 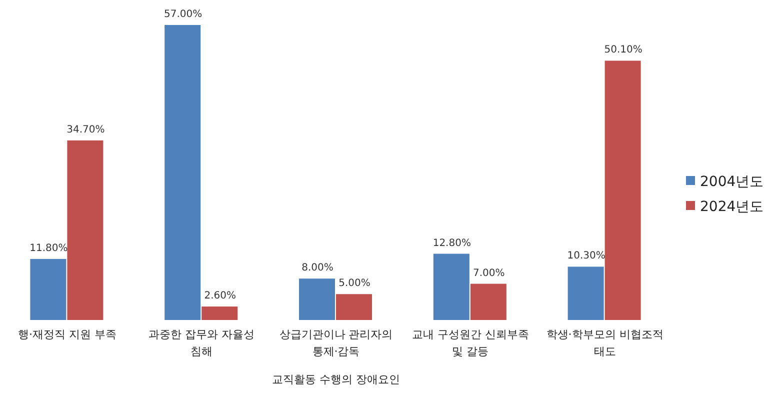 What do you see at coordinates (732, 207) in the screenshot?
I see `legend-label: 2024년도` at bounding box center [732, 207].